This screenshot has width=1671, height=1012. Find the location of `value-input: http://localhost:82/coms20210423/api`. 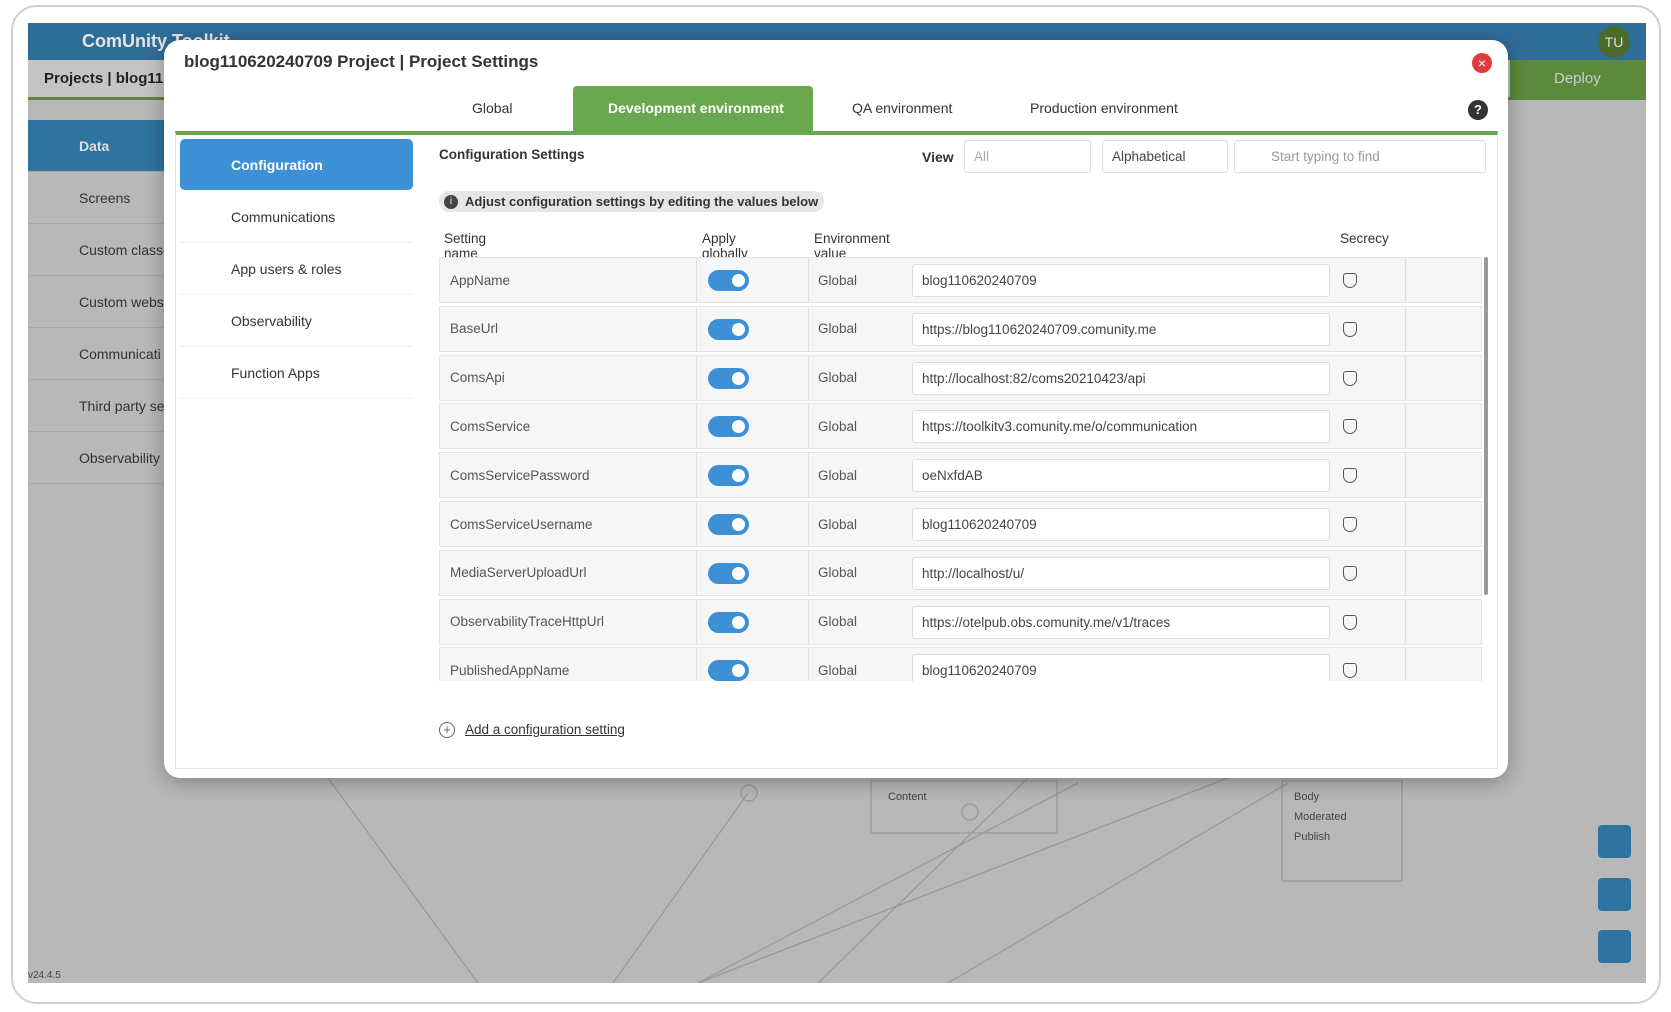

value-input: http://localhost:82/coms20210423/api is located at coordinates (1121, 378).